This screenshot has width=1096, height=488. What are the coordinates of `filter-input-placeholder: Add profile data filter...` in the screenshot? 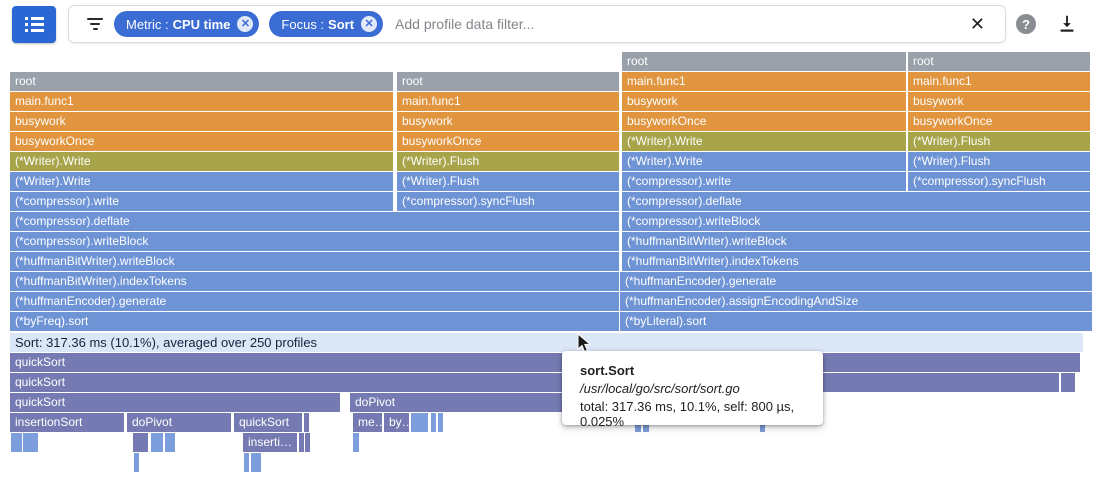 It's located at (465, 24).